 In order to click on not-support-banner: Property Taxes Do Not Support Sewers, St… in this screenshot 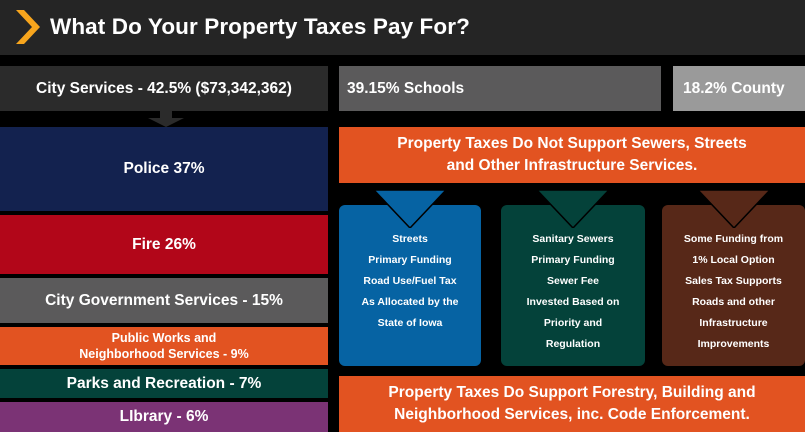, I will do `click(572, 155)`.